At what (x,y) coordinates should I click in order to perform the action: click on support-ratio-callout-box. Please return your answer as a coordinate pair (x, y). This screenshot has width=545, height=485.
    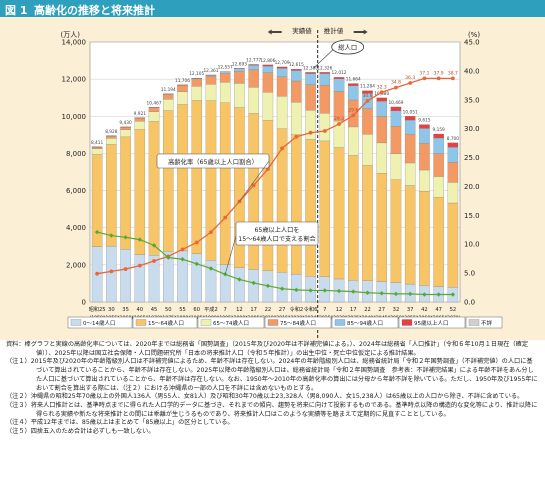
    Looking at the image, I should click on (277, 233).